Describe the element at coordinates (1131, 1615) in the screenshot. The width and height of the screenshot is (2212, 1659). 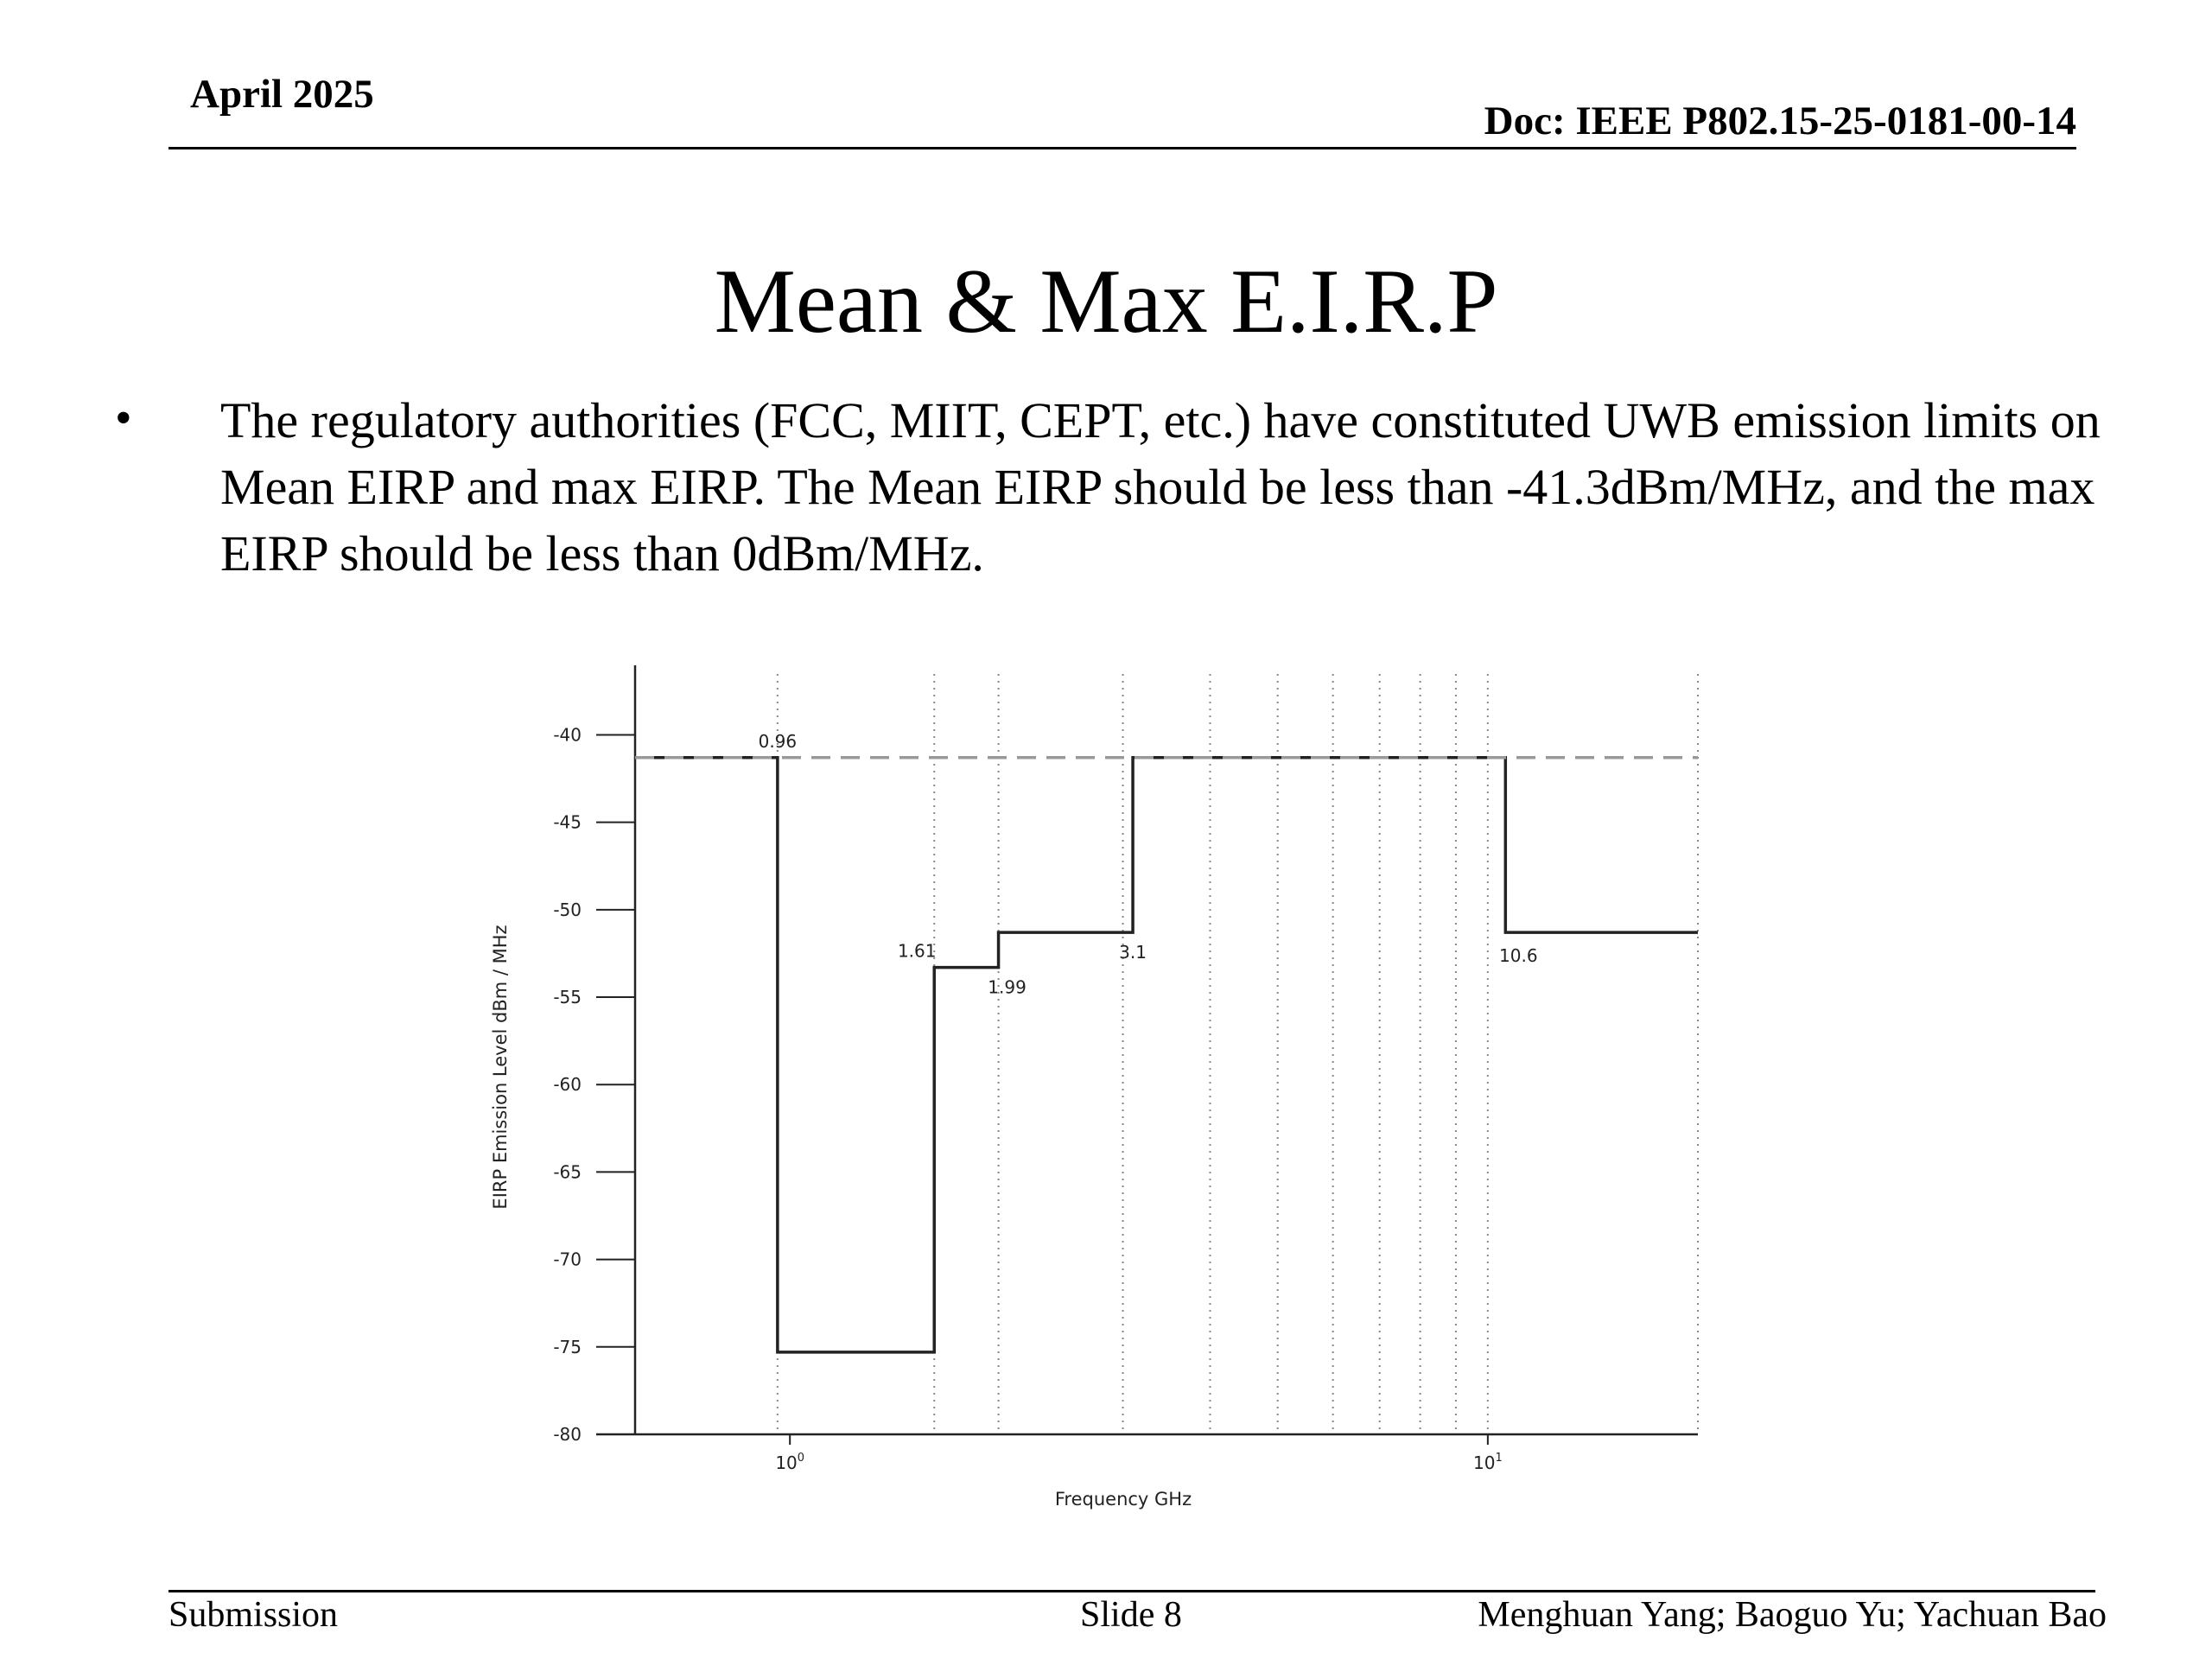
I see `footer-slide-number: Slide 8` at that location.